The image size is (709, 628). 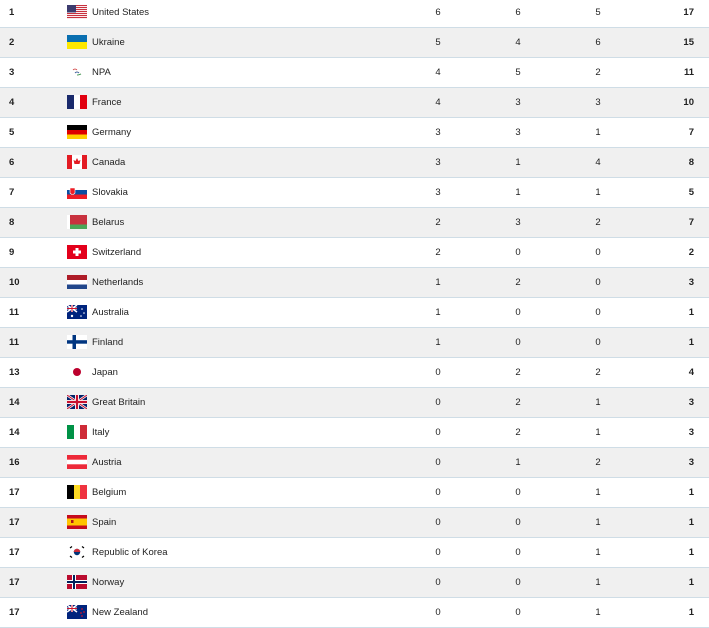 What do you see at coordinates (354, 163) in the screenshot?
I see `table-row: 6 Canada 3 1 4 8` at bounding box center [354, 163].